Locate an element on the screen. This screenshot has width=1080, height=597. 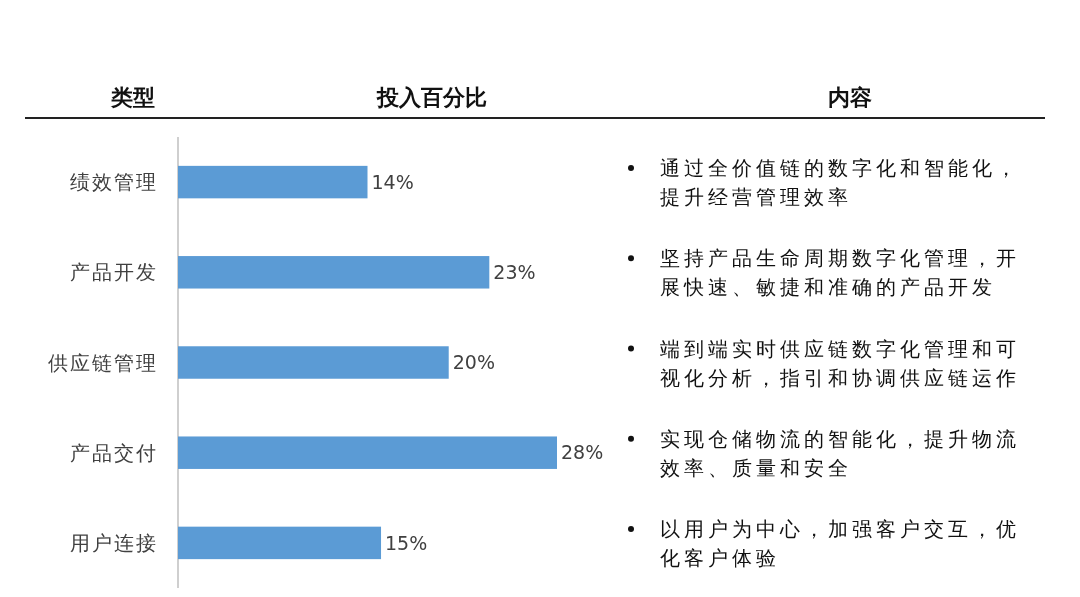
y-tick-label: 用户连接 is located at coordinates (114, 542).